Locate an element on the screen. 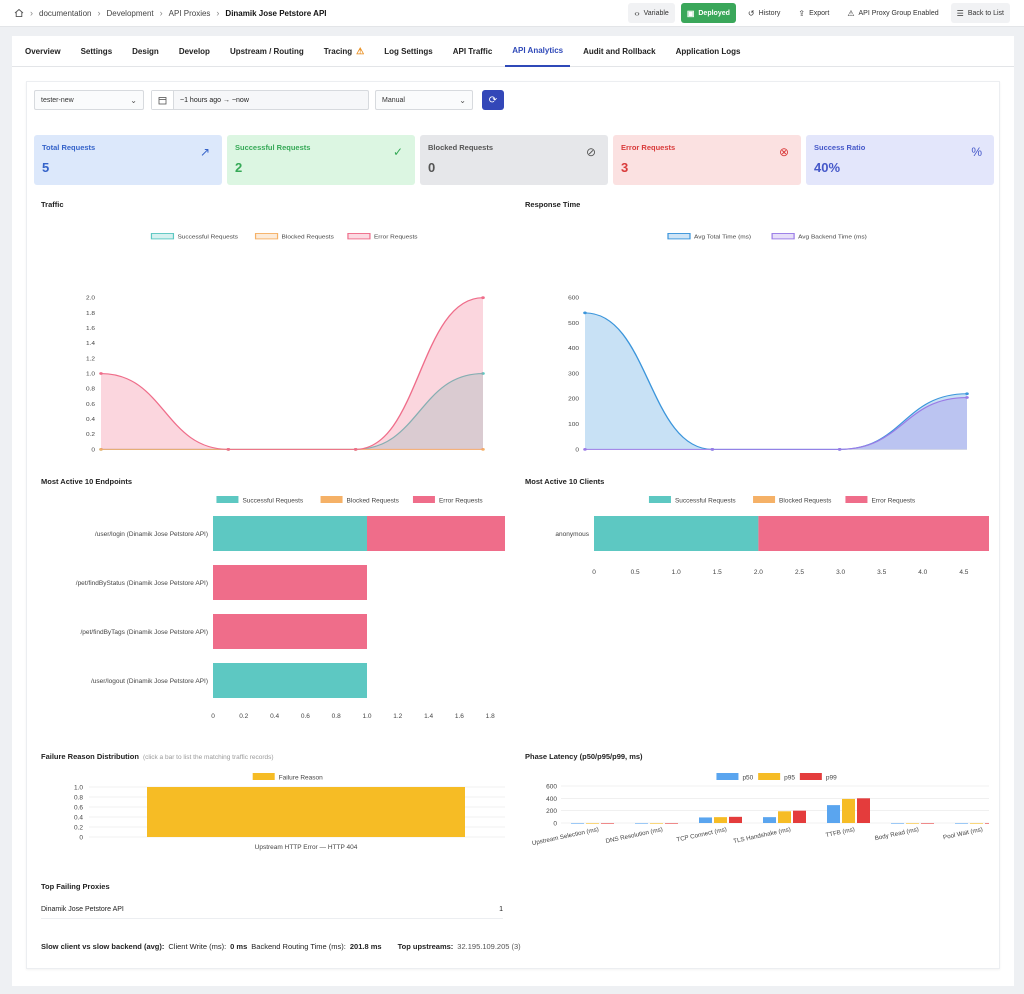 Image resolution: width=1024 pixels, height=994 pixels. bar-upstream-http-error is located at coordinates (306, 812).